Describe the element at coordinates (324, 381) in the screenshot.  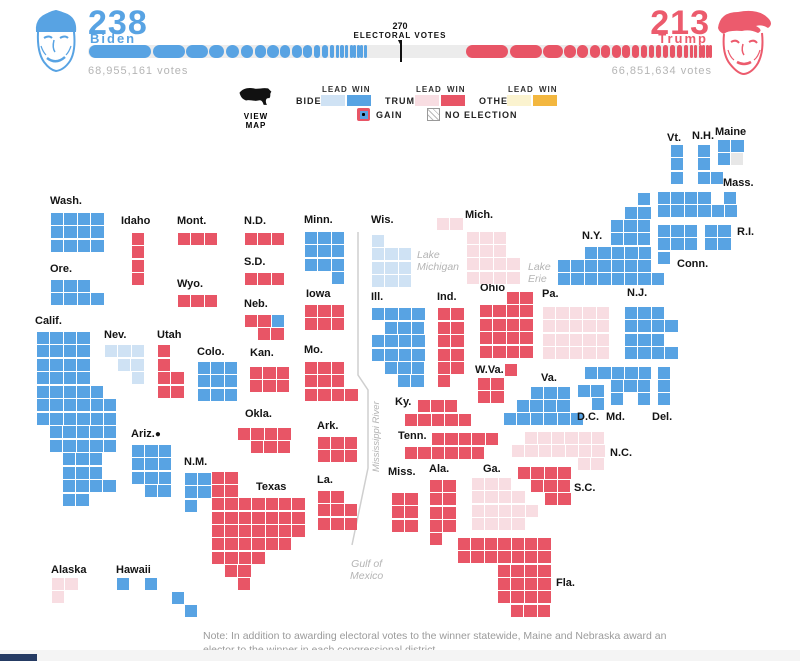
I see `ev-square-mo` at that location.